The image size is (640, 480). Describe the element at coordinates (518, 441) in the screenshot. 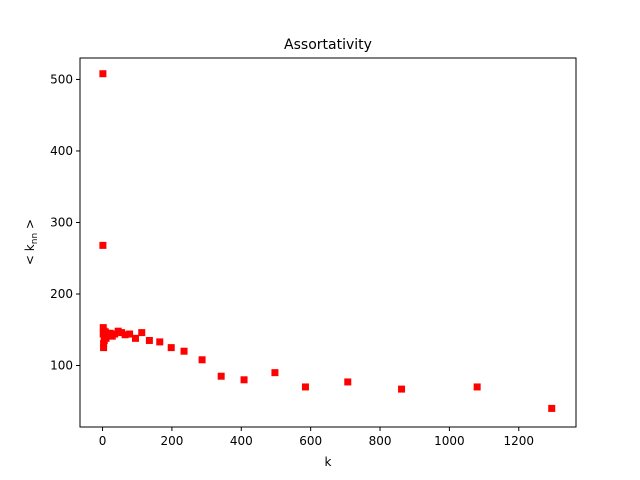

I see `x-tick-label: 1200` at that location.